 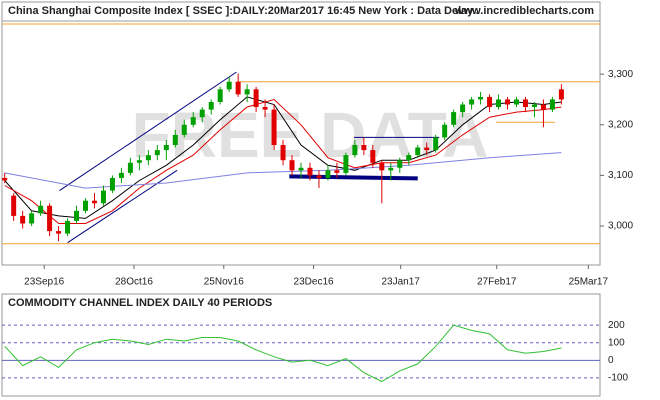 I want to click on x-tick-label: 23Dec16, so click(x=314, y=282).